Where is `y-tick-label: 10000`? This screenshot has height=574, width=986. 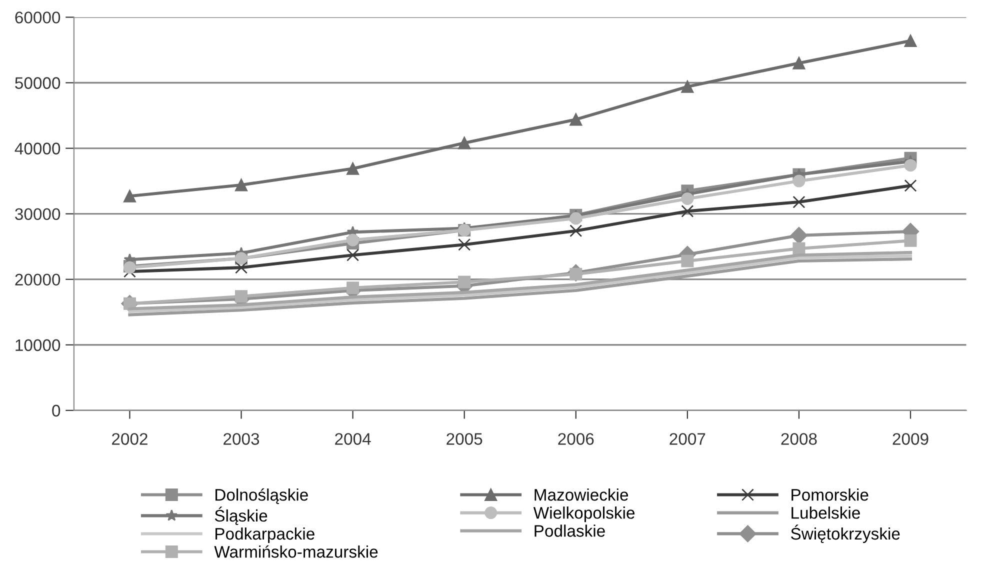
y-tick-label: 10000 is located at coordinates (38, 345).